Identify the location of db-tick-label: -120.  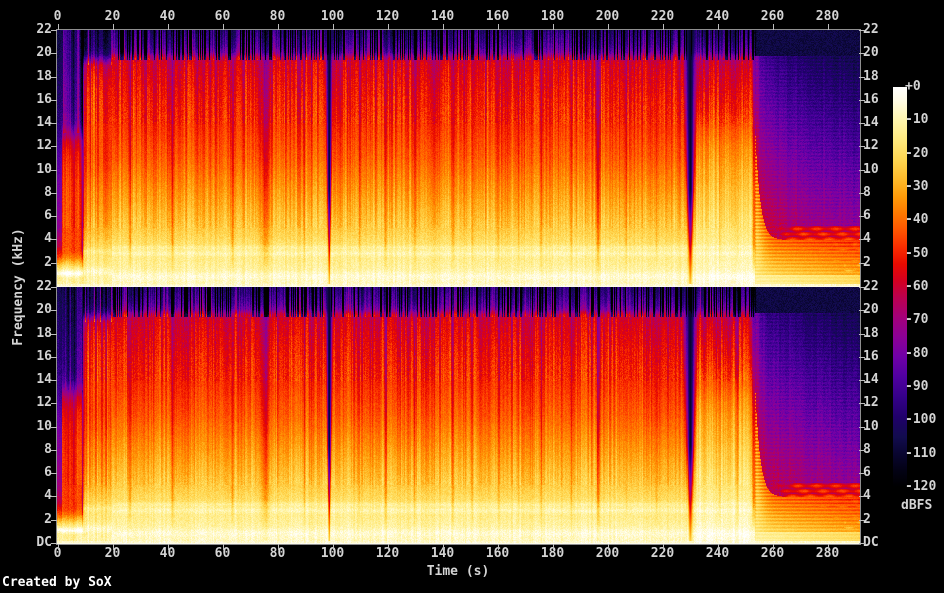
(921, 486).